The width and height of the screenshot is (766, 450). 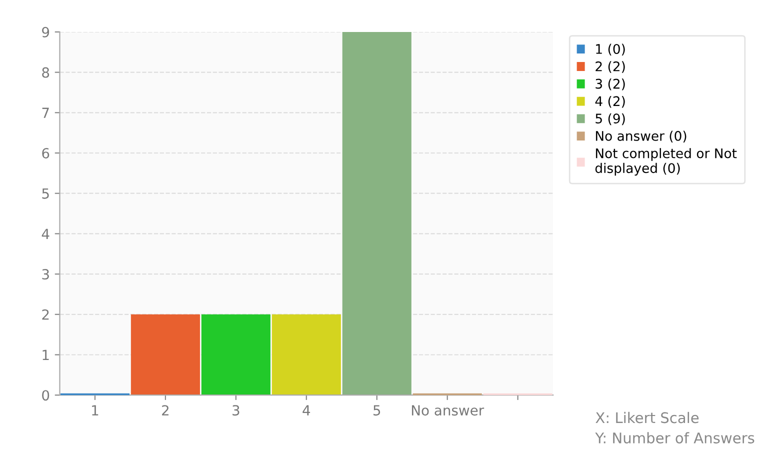 What do you see at coordinates (236, 410) in the screenshot?
I see `x-tick-label: 3` at bounding box center [236, 410].